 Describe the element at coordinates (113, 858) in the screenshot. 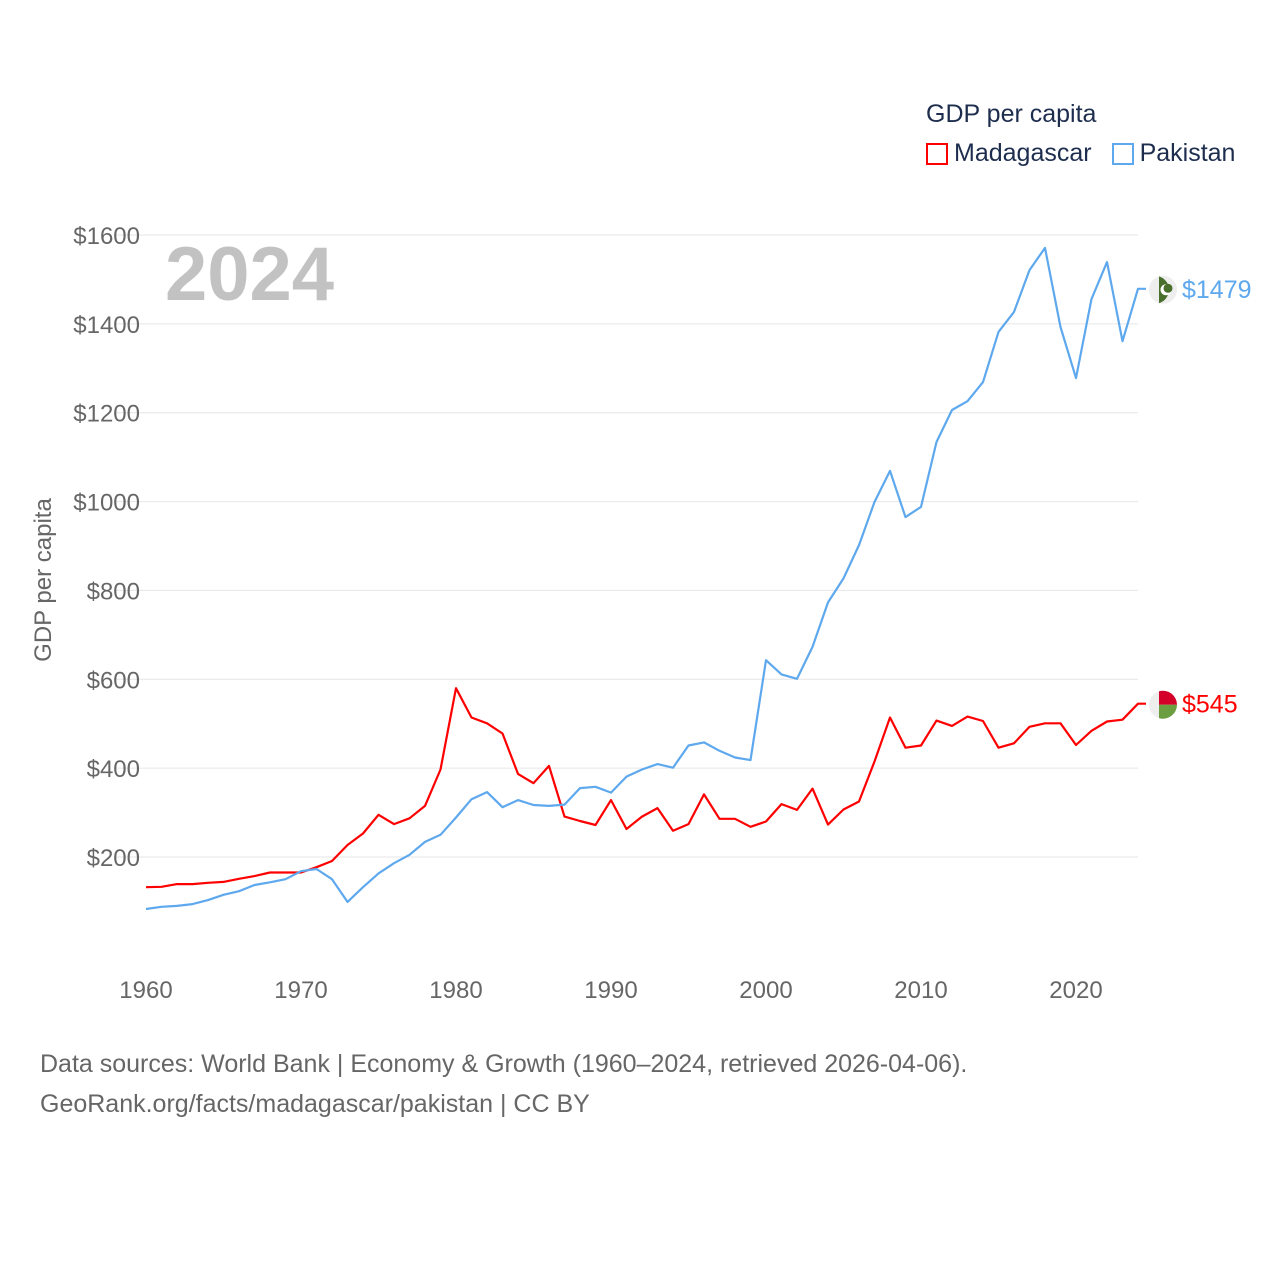

I see `y-tick-label: $200` at that location.